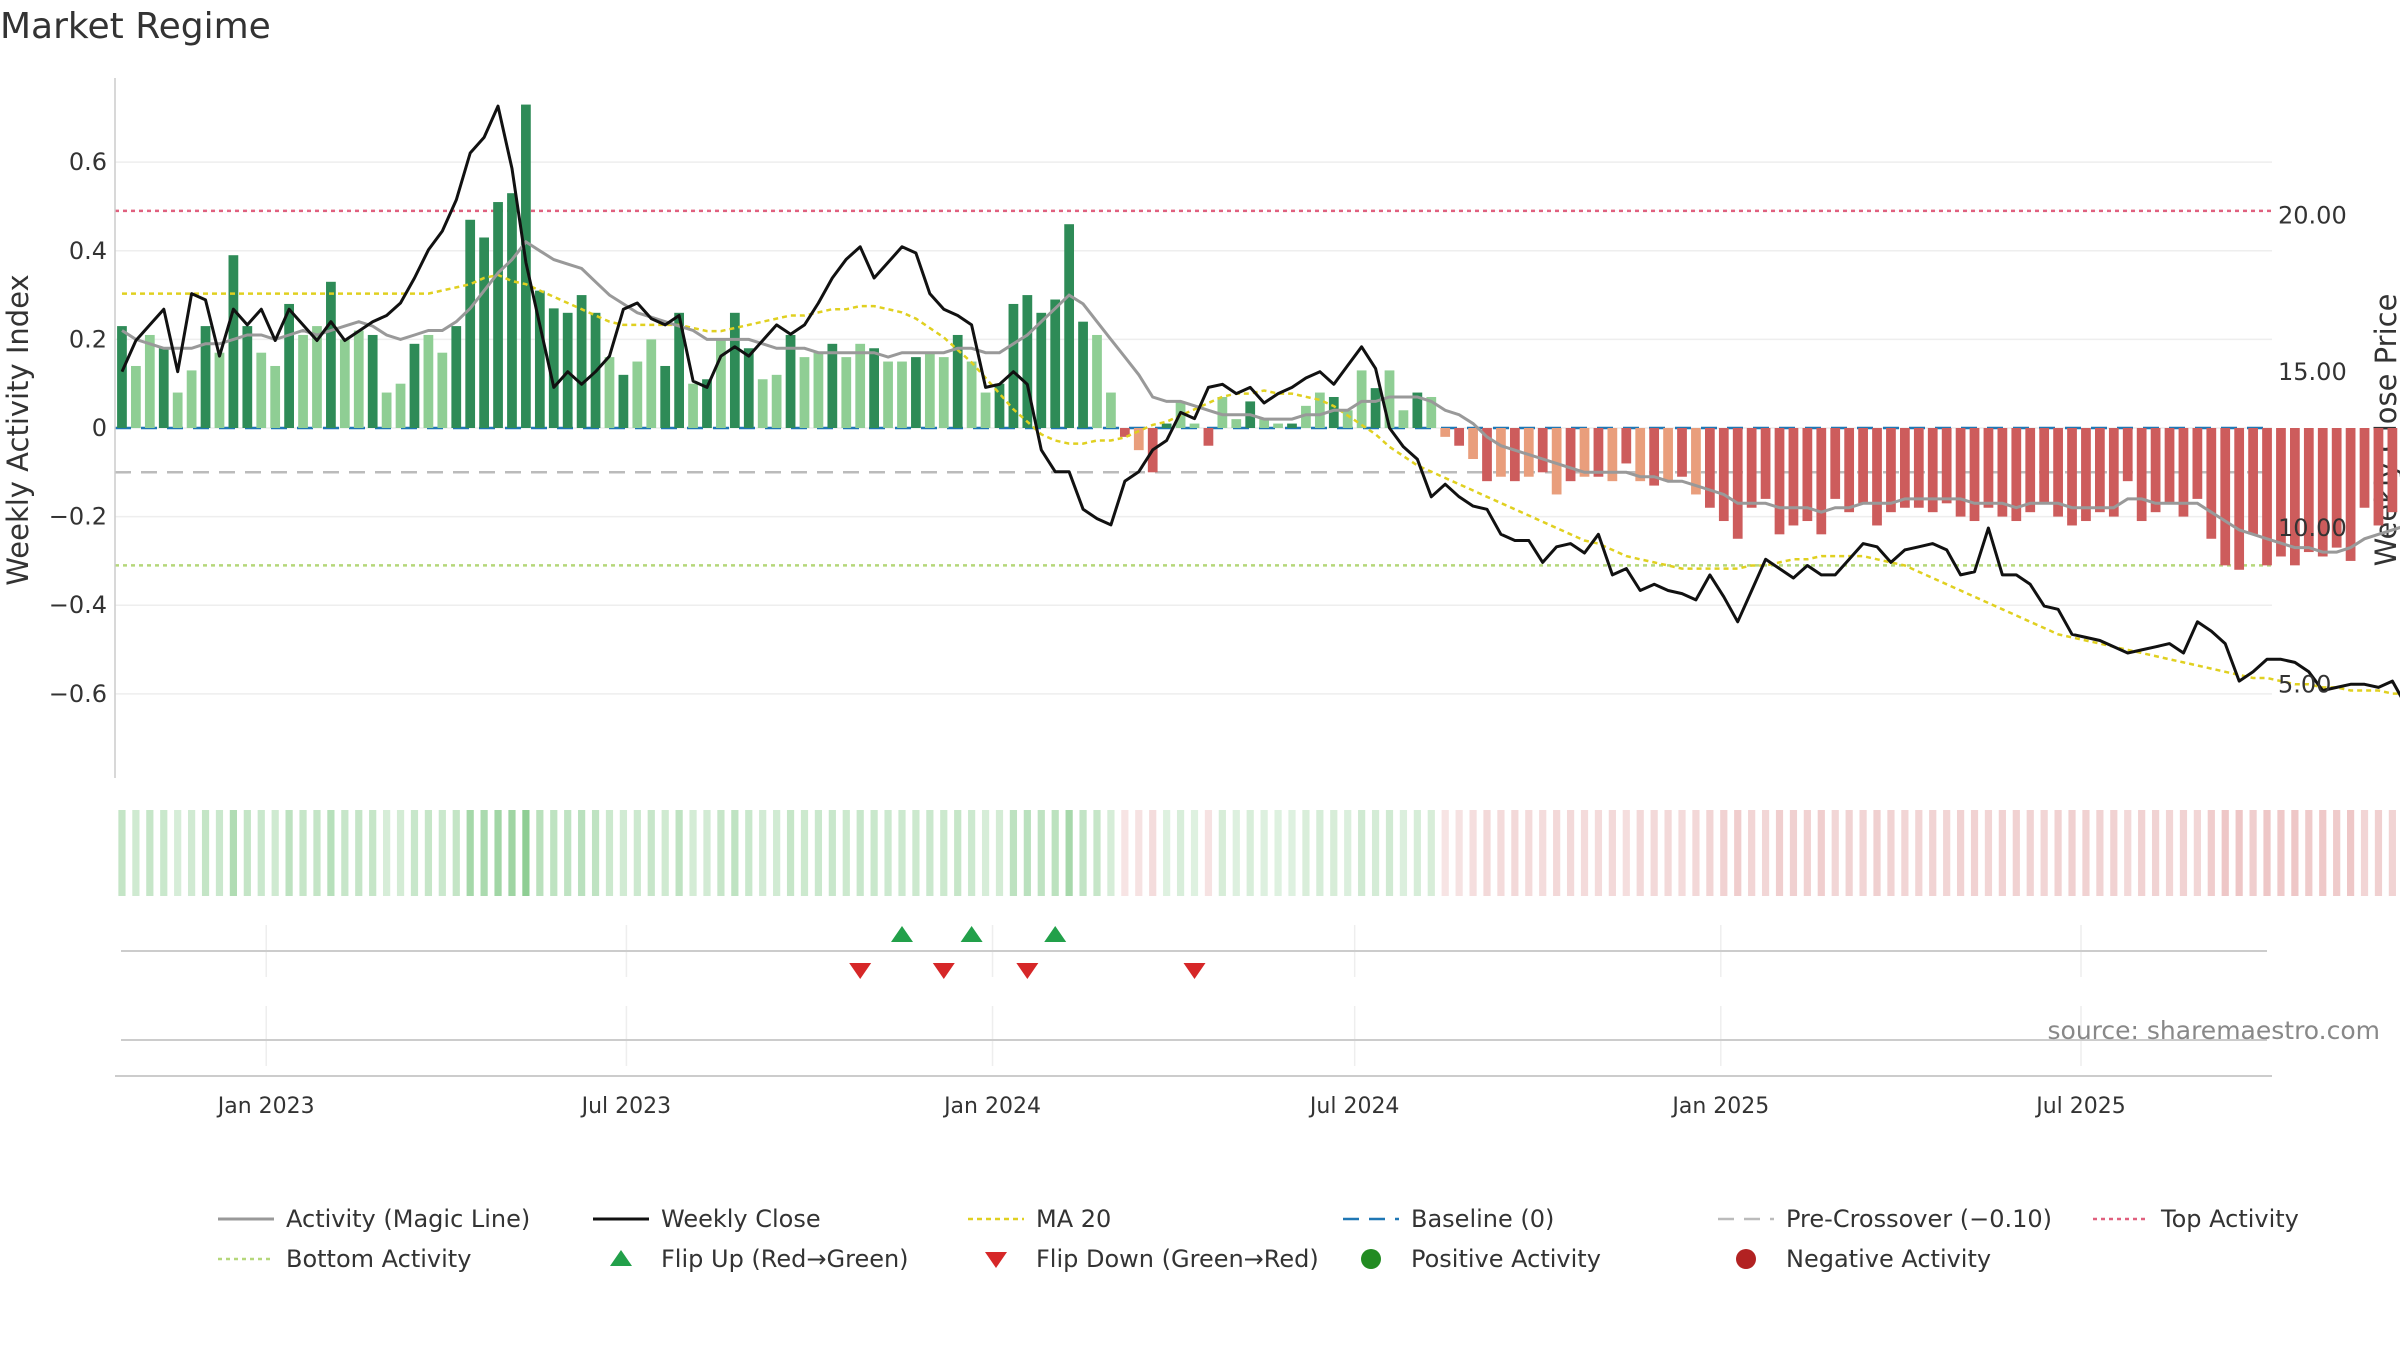  I want to click on pos-dot-swatch, so click(1371, 1259).